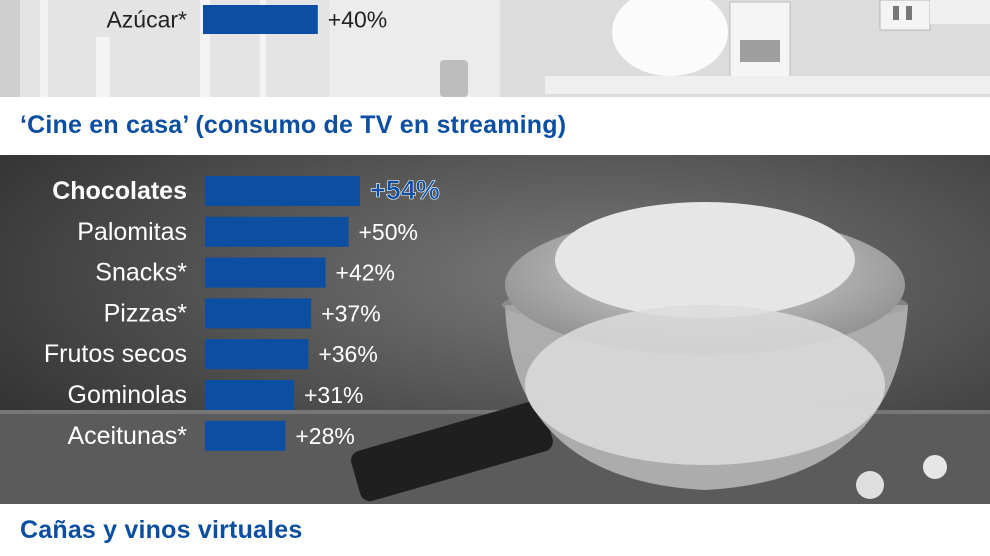 This screenshot has width=990, height=556. What do you see at coordinates (115, 354) in the screenshot?
I see `category-label-frutos-secos: Frutos secos` at bounding box center [115, 354].